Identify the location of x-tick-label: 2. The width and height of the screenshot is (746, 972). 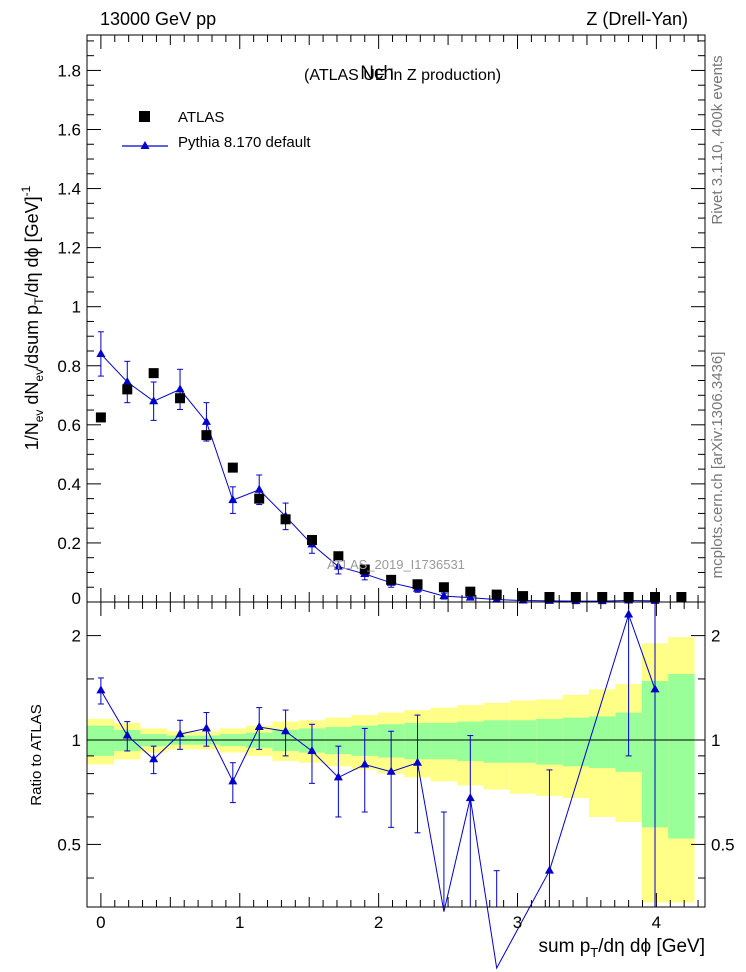
(378, 922).